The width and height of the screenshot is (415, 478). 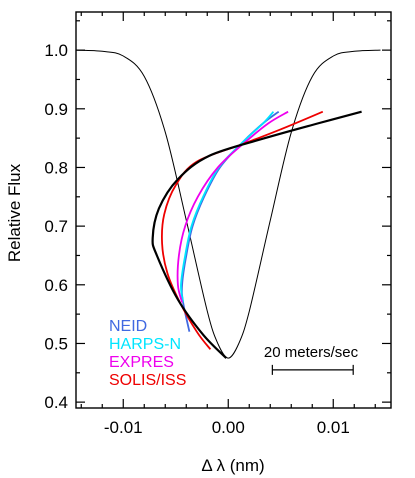 I want to click on bisector-curve-expres, so click(x=232, y=206).